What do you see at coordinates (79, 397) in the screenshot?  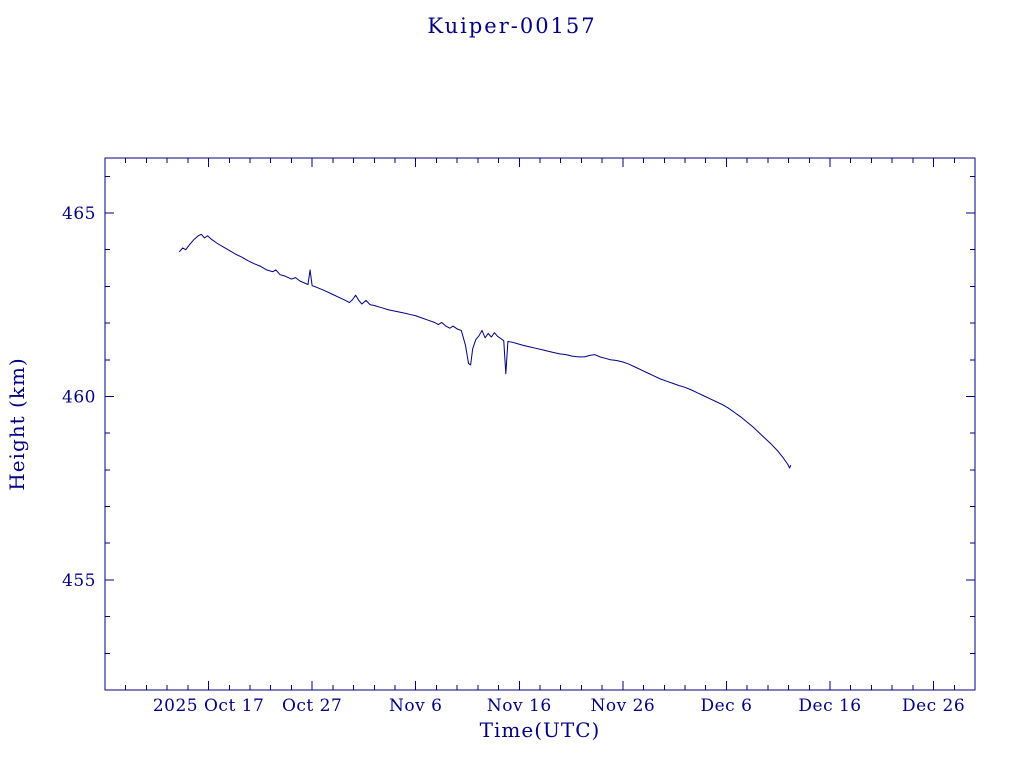 I see `y-tick-label: 460` at bounding box center [79, 397].